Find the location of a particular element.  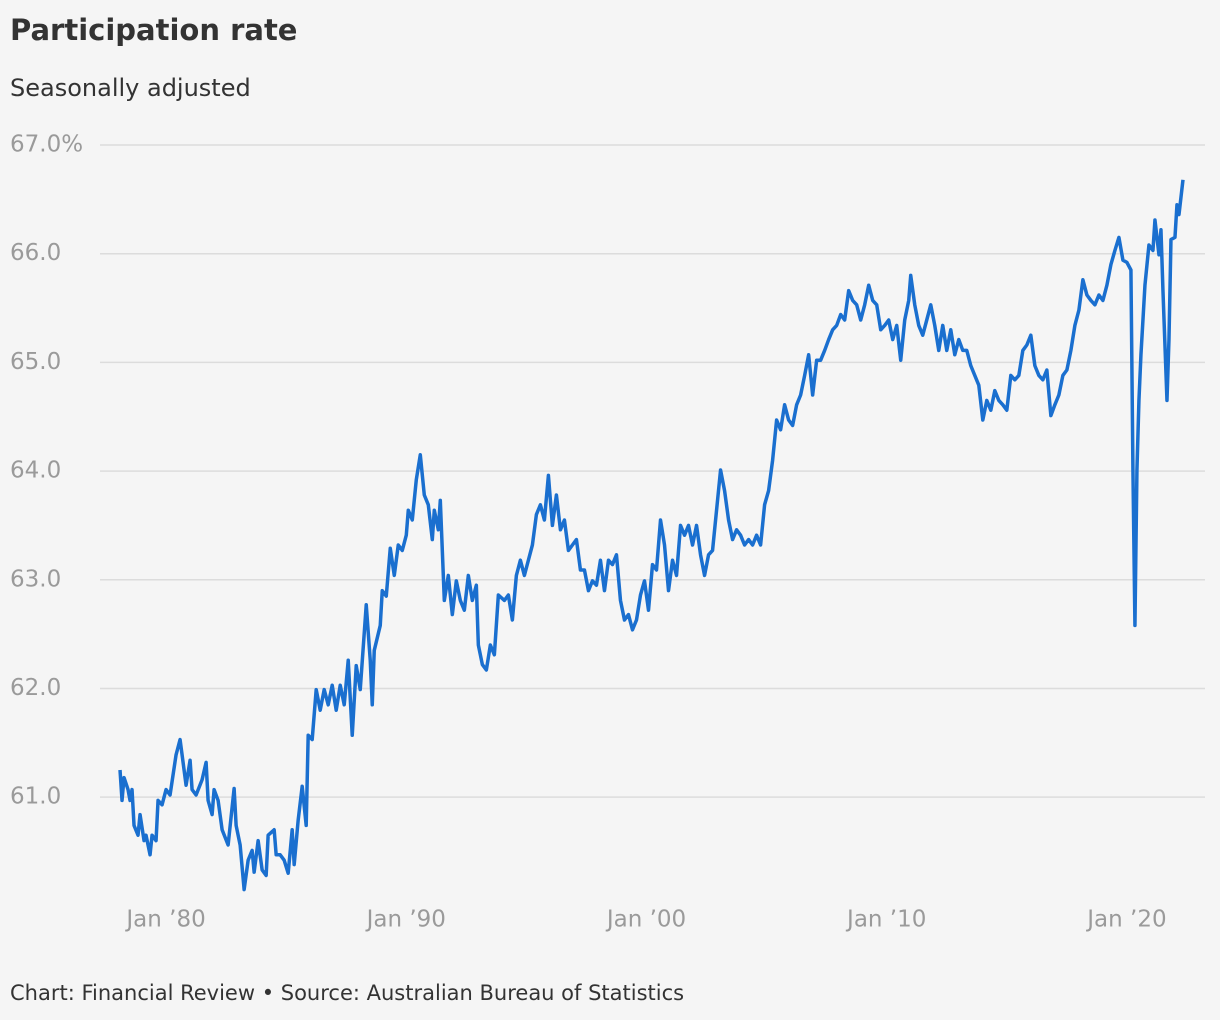

x-tick-label: Jan ’20 is located at coordinates (1125, 920).